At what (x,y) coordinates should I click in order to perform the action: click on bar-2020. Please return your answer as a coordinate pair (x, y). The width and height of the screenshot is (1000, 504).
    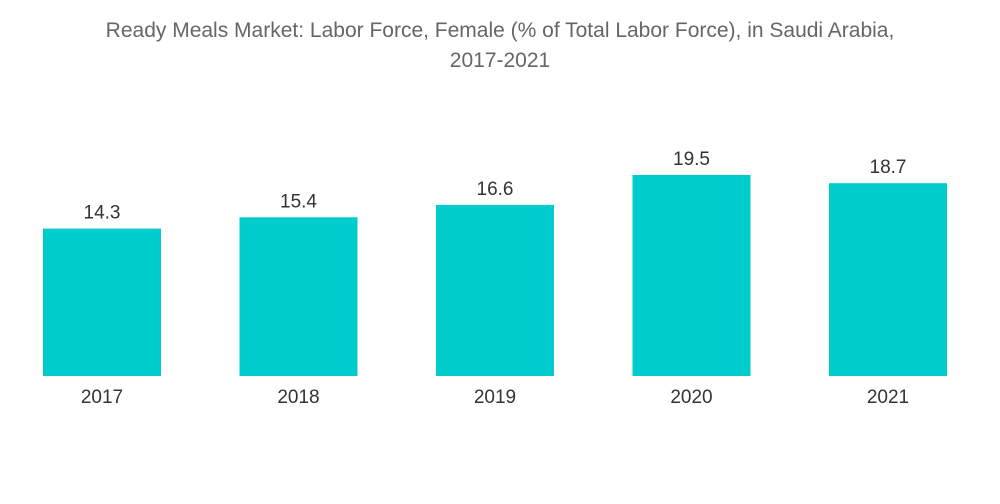
    Looking at the image, I should click on (691, 275).